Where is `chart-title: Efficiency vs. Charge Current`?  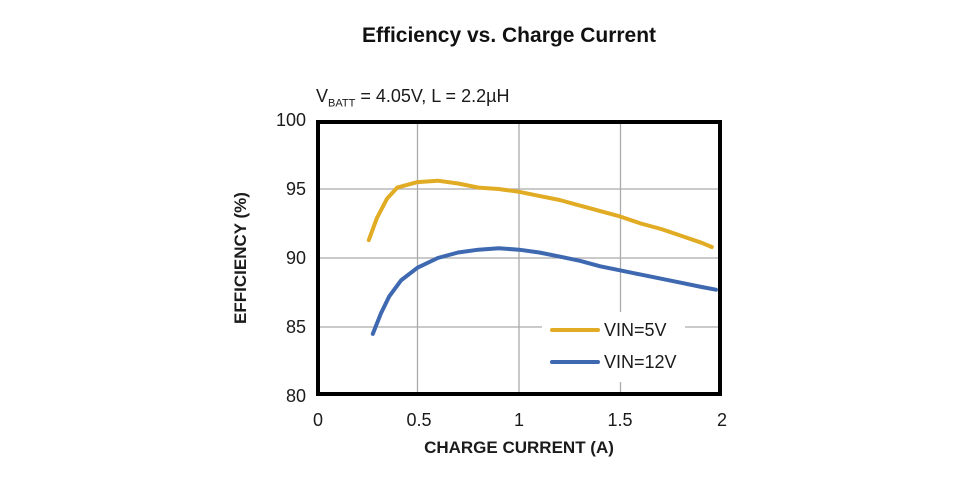
chart-title: Efficiency vs. Charge Current is located at coordinates (509, 35).